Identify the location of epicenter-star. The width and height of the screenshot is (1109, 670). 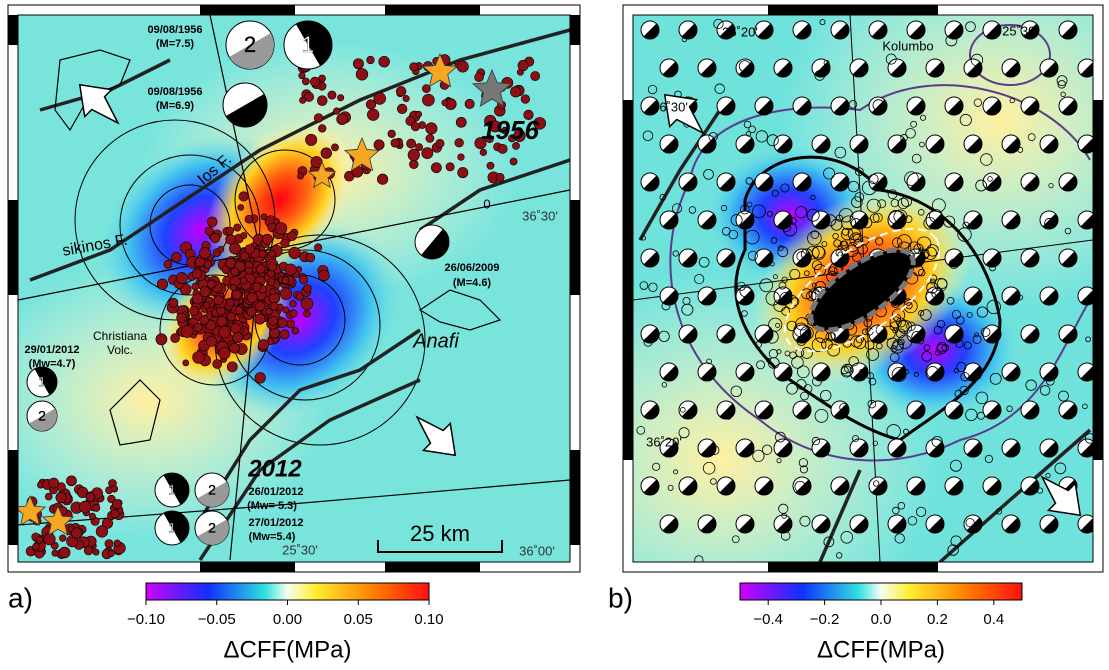
(58, 520).